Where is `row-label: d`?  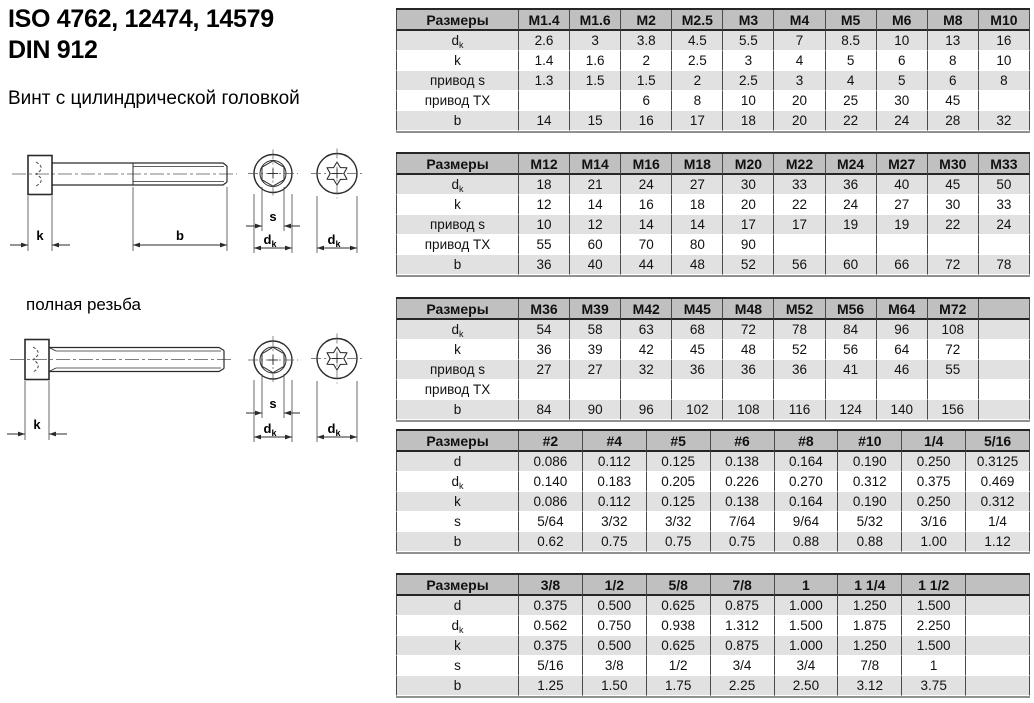 row-label: d is located at coordinates (457, 462).